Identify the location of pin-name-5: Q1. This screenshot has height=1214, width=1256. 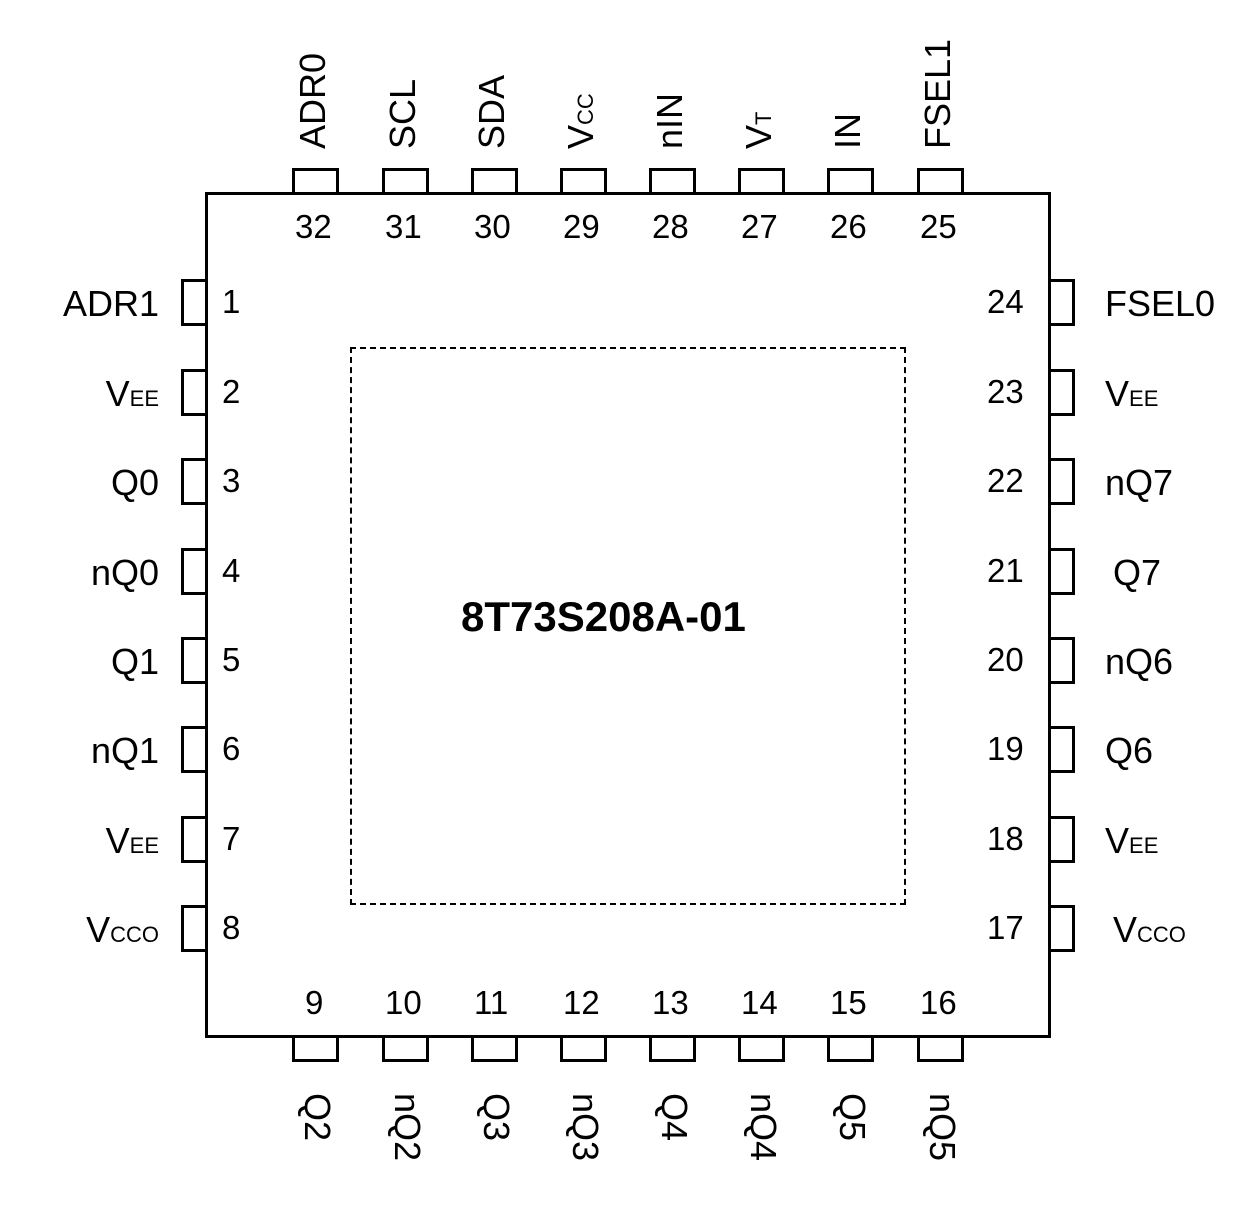
(135, 662).